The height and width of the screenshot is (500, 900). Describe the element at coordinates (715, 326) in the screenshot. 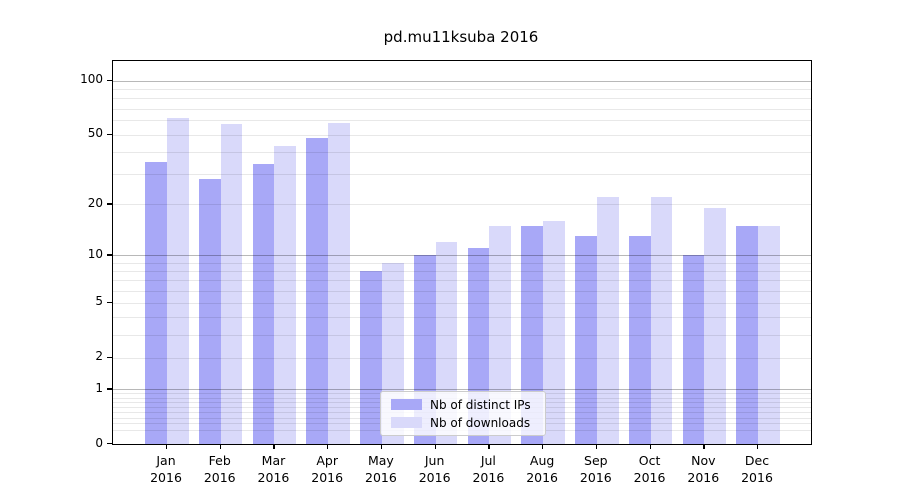

I see `bar-nov-downloads` at that location.